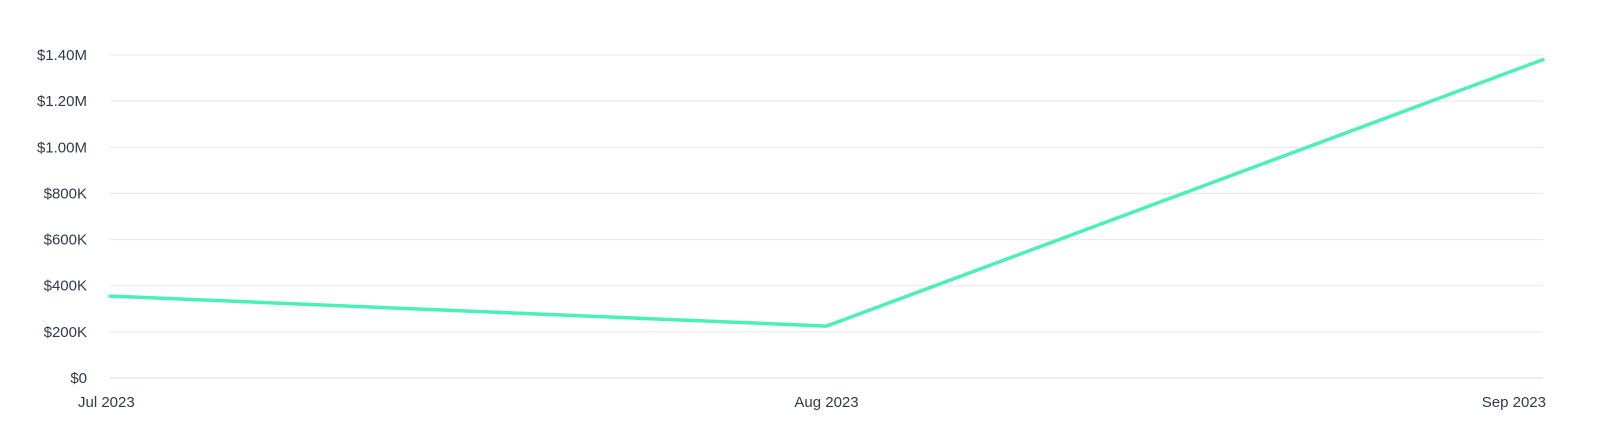 This screenshot has width=1600, height=442. Describe the element at coordinates (826, 402) in the screenshot. I see `x-tick-label: Aug 2023` at that location.